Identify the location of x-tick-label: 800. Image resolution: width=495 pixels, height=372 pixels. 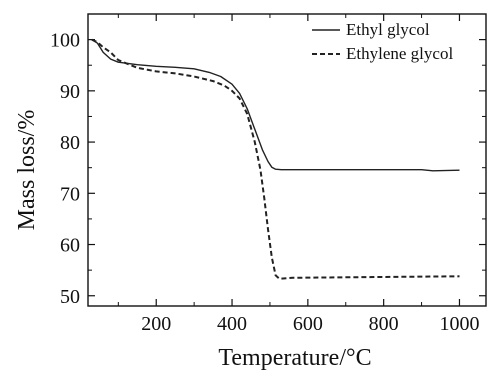
(384, 324).